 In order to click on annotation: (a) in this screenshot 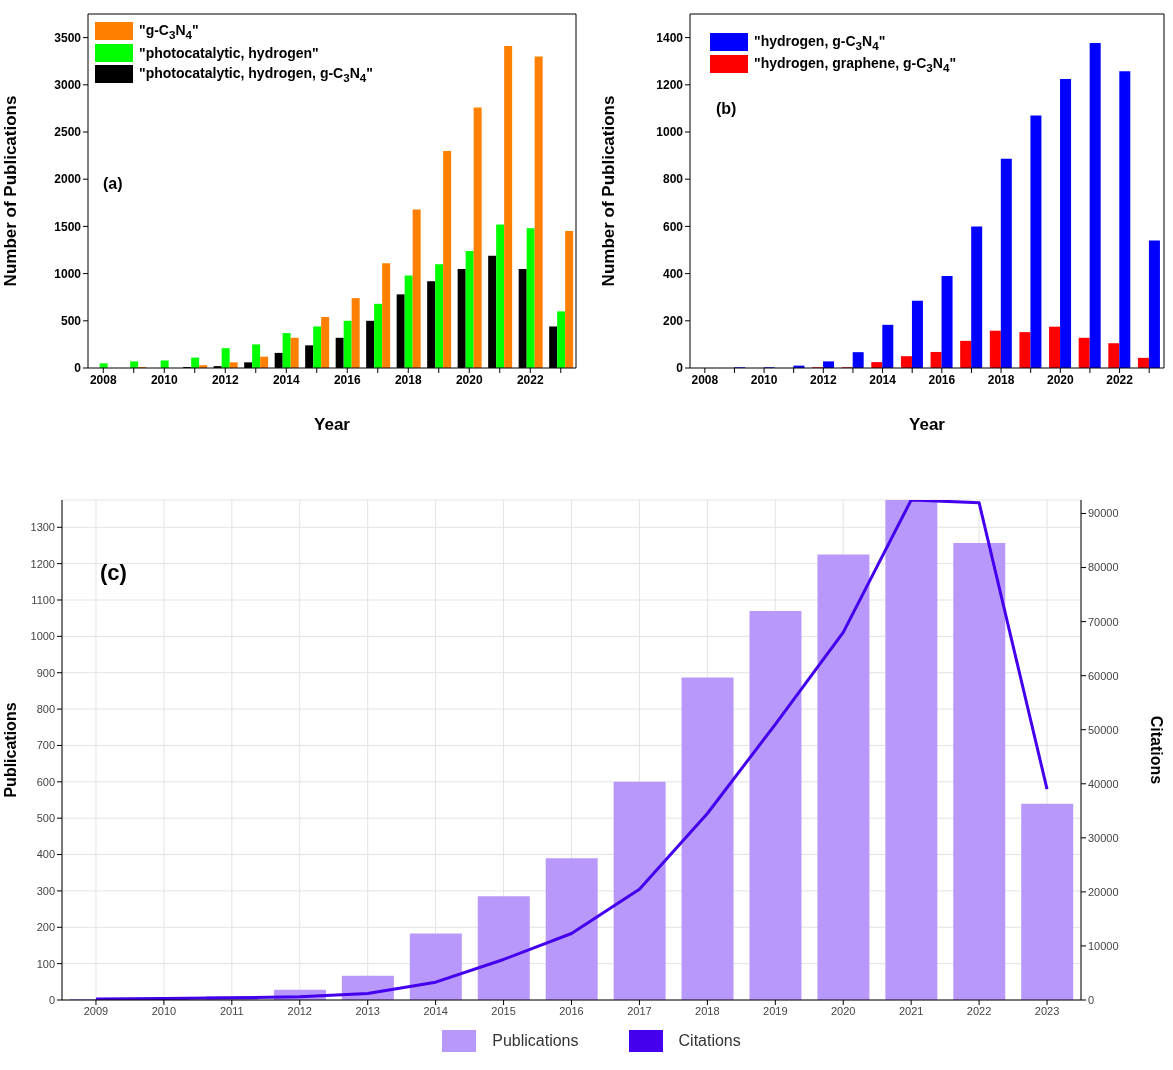, I will do `click(113, 184)`.